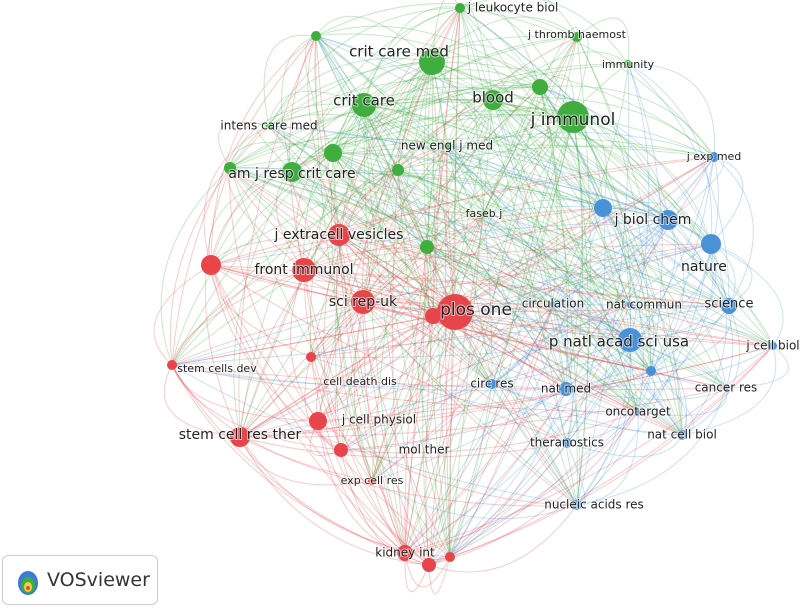  I want to click on logo: VOSviewer, so click(80, 580).